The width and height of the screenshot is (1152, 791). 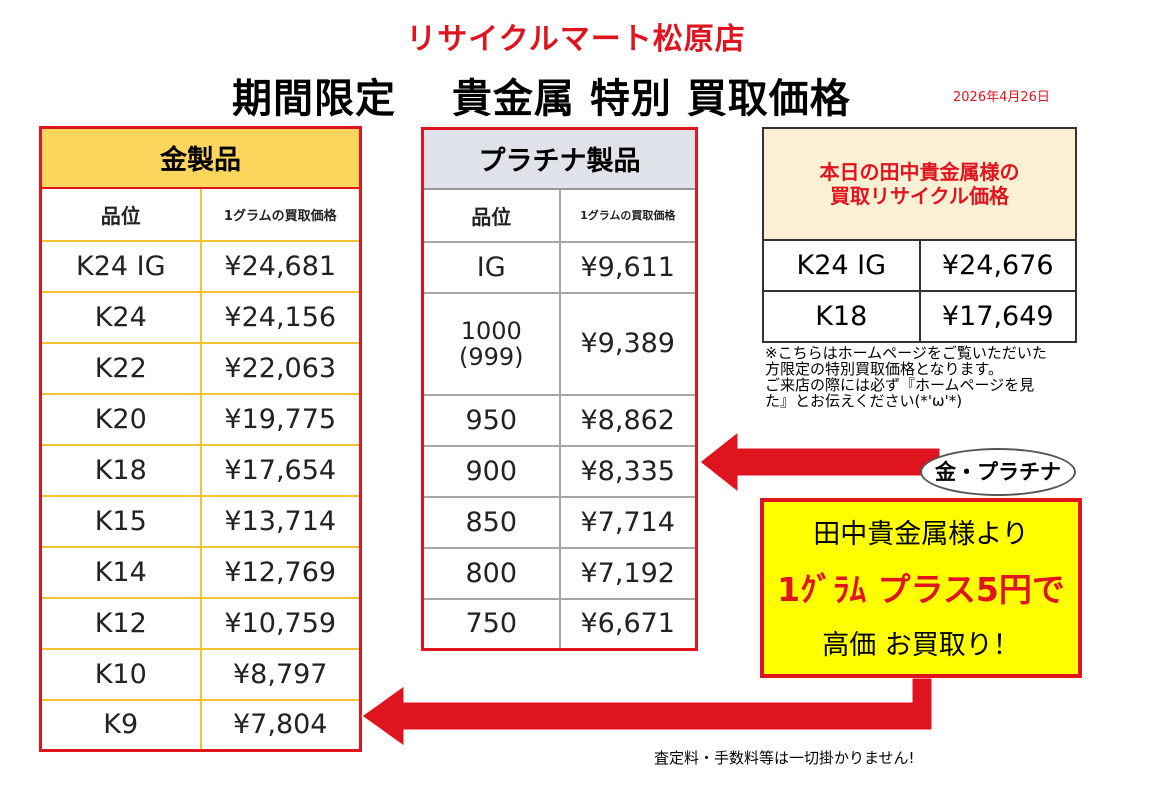 What do you see at coordinates (900, 393) in the screenshot?
I see `note-line2: ご来店の際には必ず『ホームページを見た』とお伝えください(*'ω'*)` at bounding box center [900, 393].